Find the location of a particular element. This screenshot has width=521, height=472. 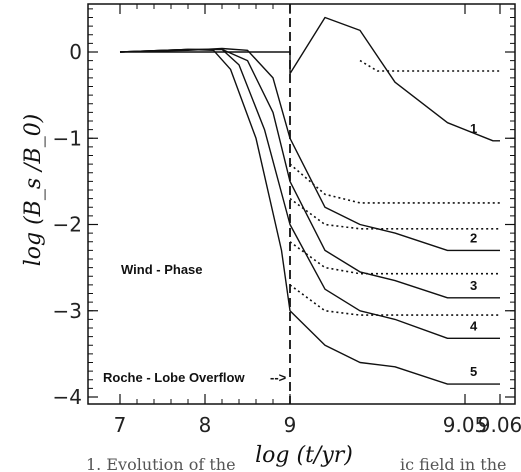

caption-fragment-left: 1. Evolution of the is located at coordinates (161, 463).